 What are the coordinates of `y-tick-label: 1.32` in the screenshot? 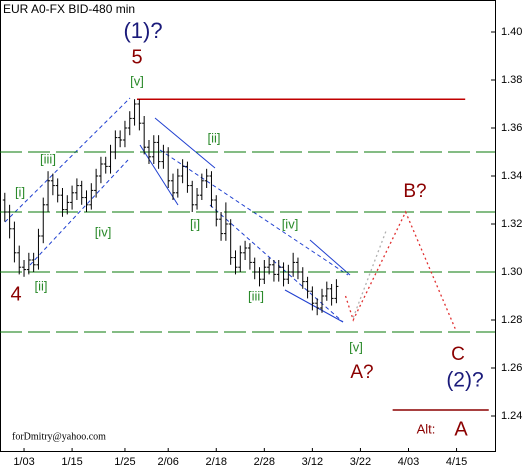 It's located at (511, 224).